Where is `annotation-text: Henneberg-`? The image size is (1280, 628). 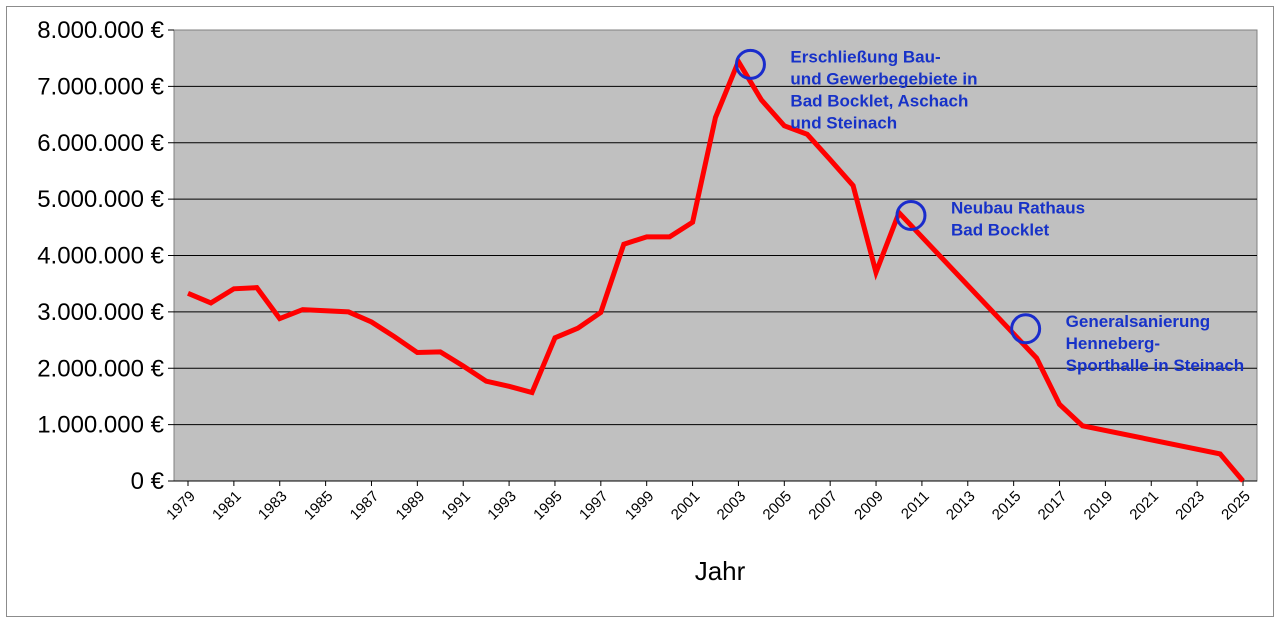
annotation-text: Henneberg- is located at coordinates (1113, 343).